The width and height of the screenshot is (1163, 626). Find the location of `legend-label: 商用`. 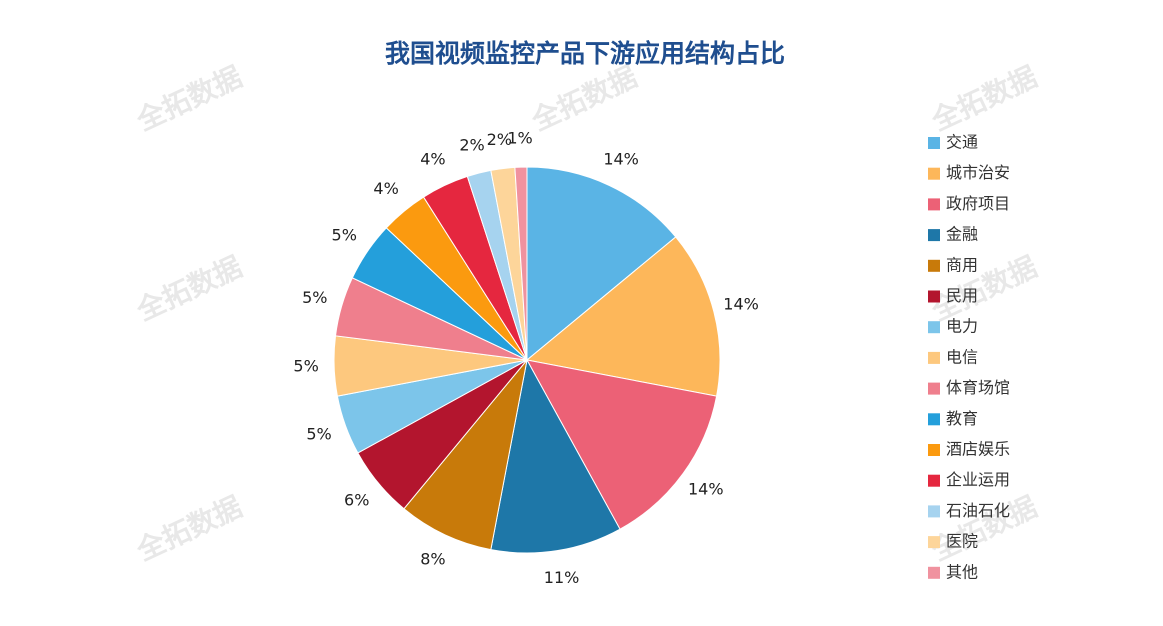

legend-label: 商用 is located at coordinates (962, 264).